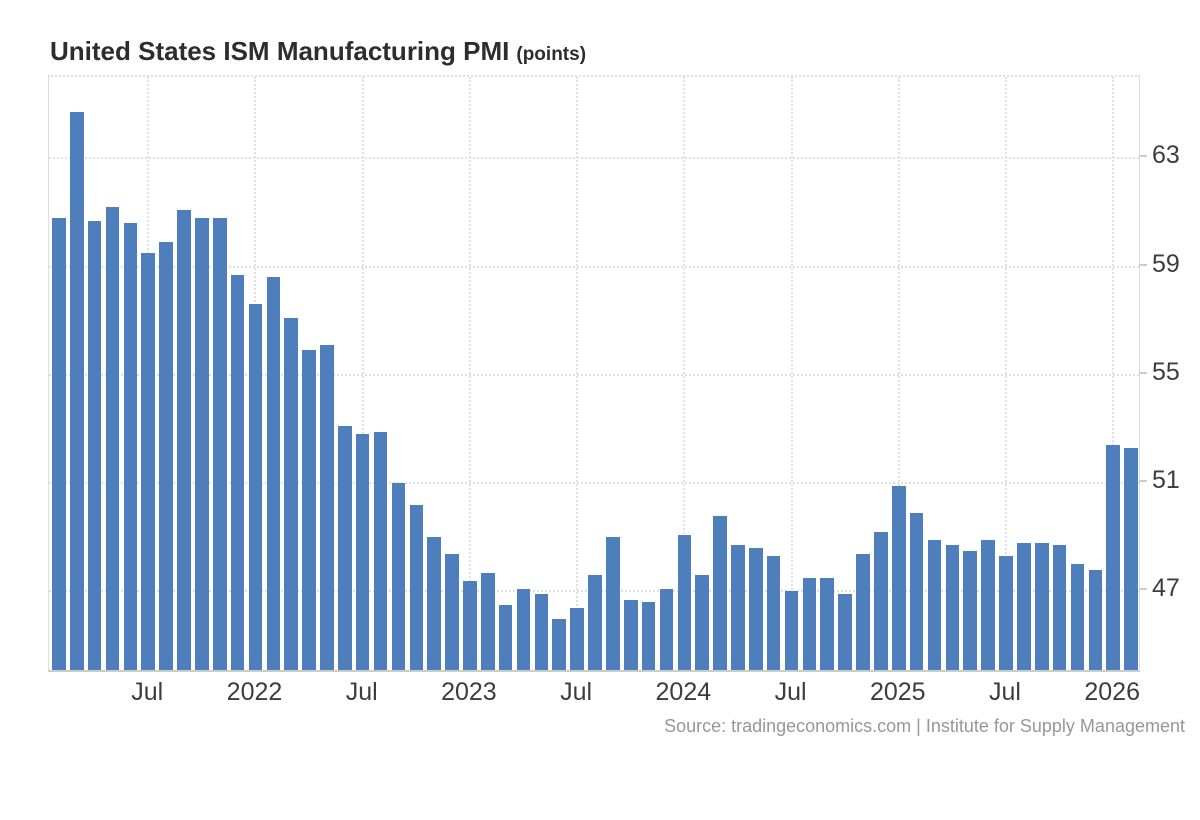  Describe the element at coordinates (845, 632) in the screenshot. I see `bar-oct-2024` at that location.